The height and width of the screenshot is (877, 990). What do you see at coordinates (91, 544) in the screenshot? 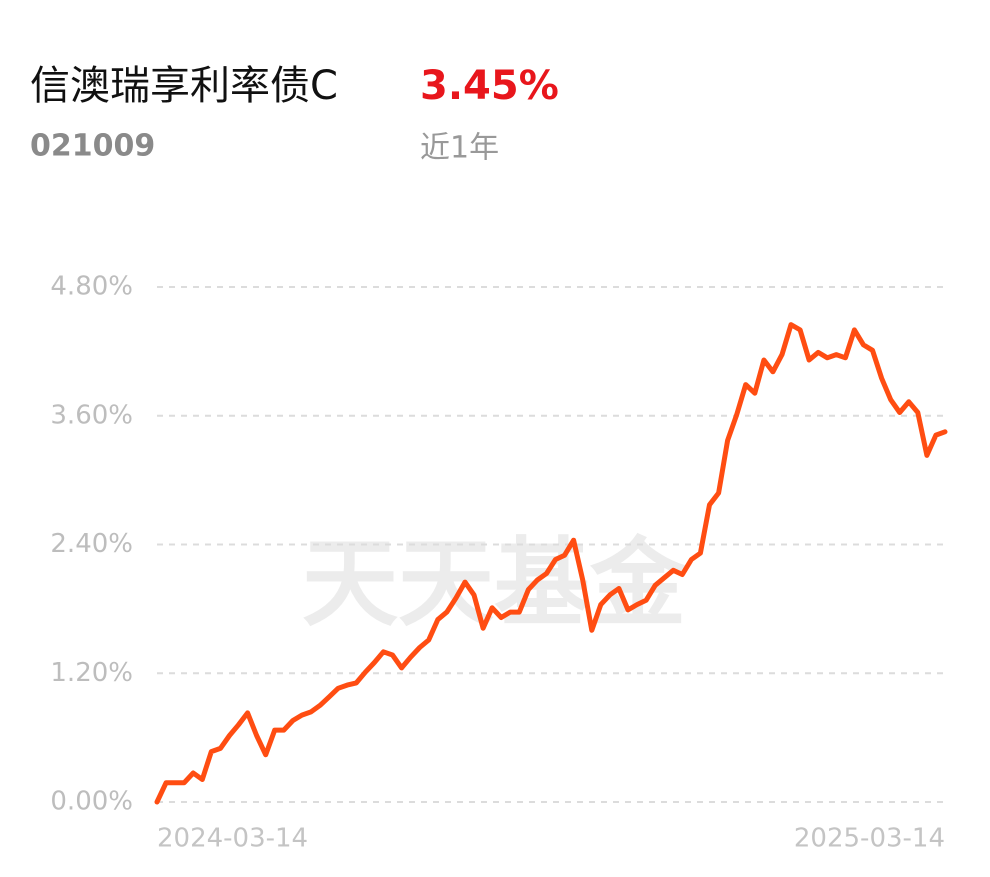
I see `y-tick-label: 2.40%` at bounding box center [91, 544].